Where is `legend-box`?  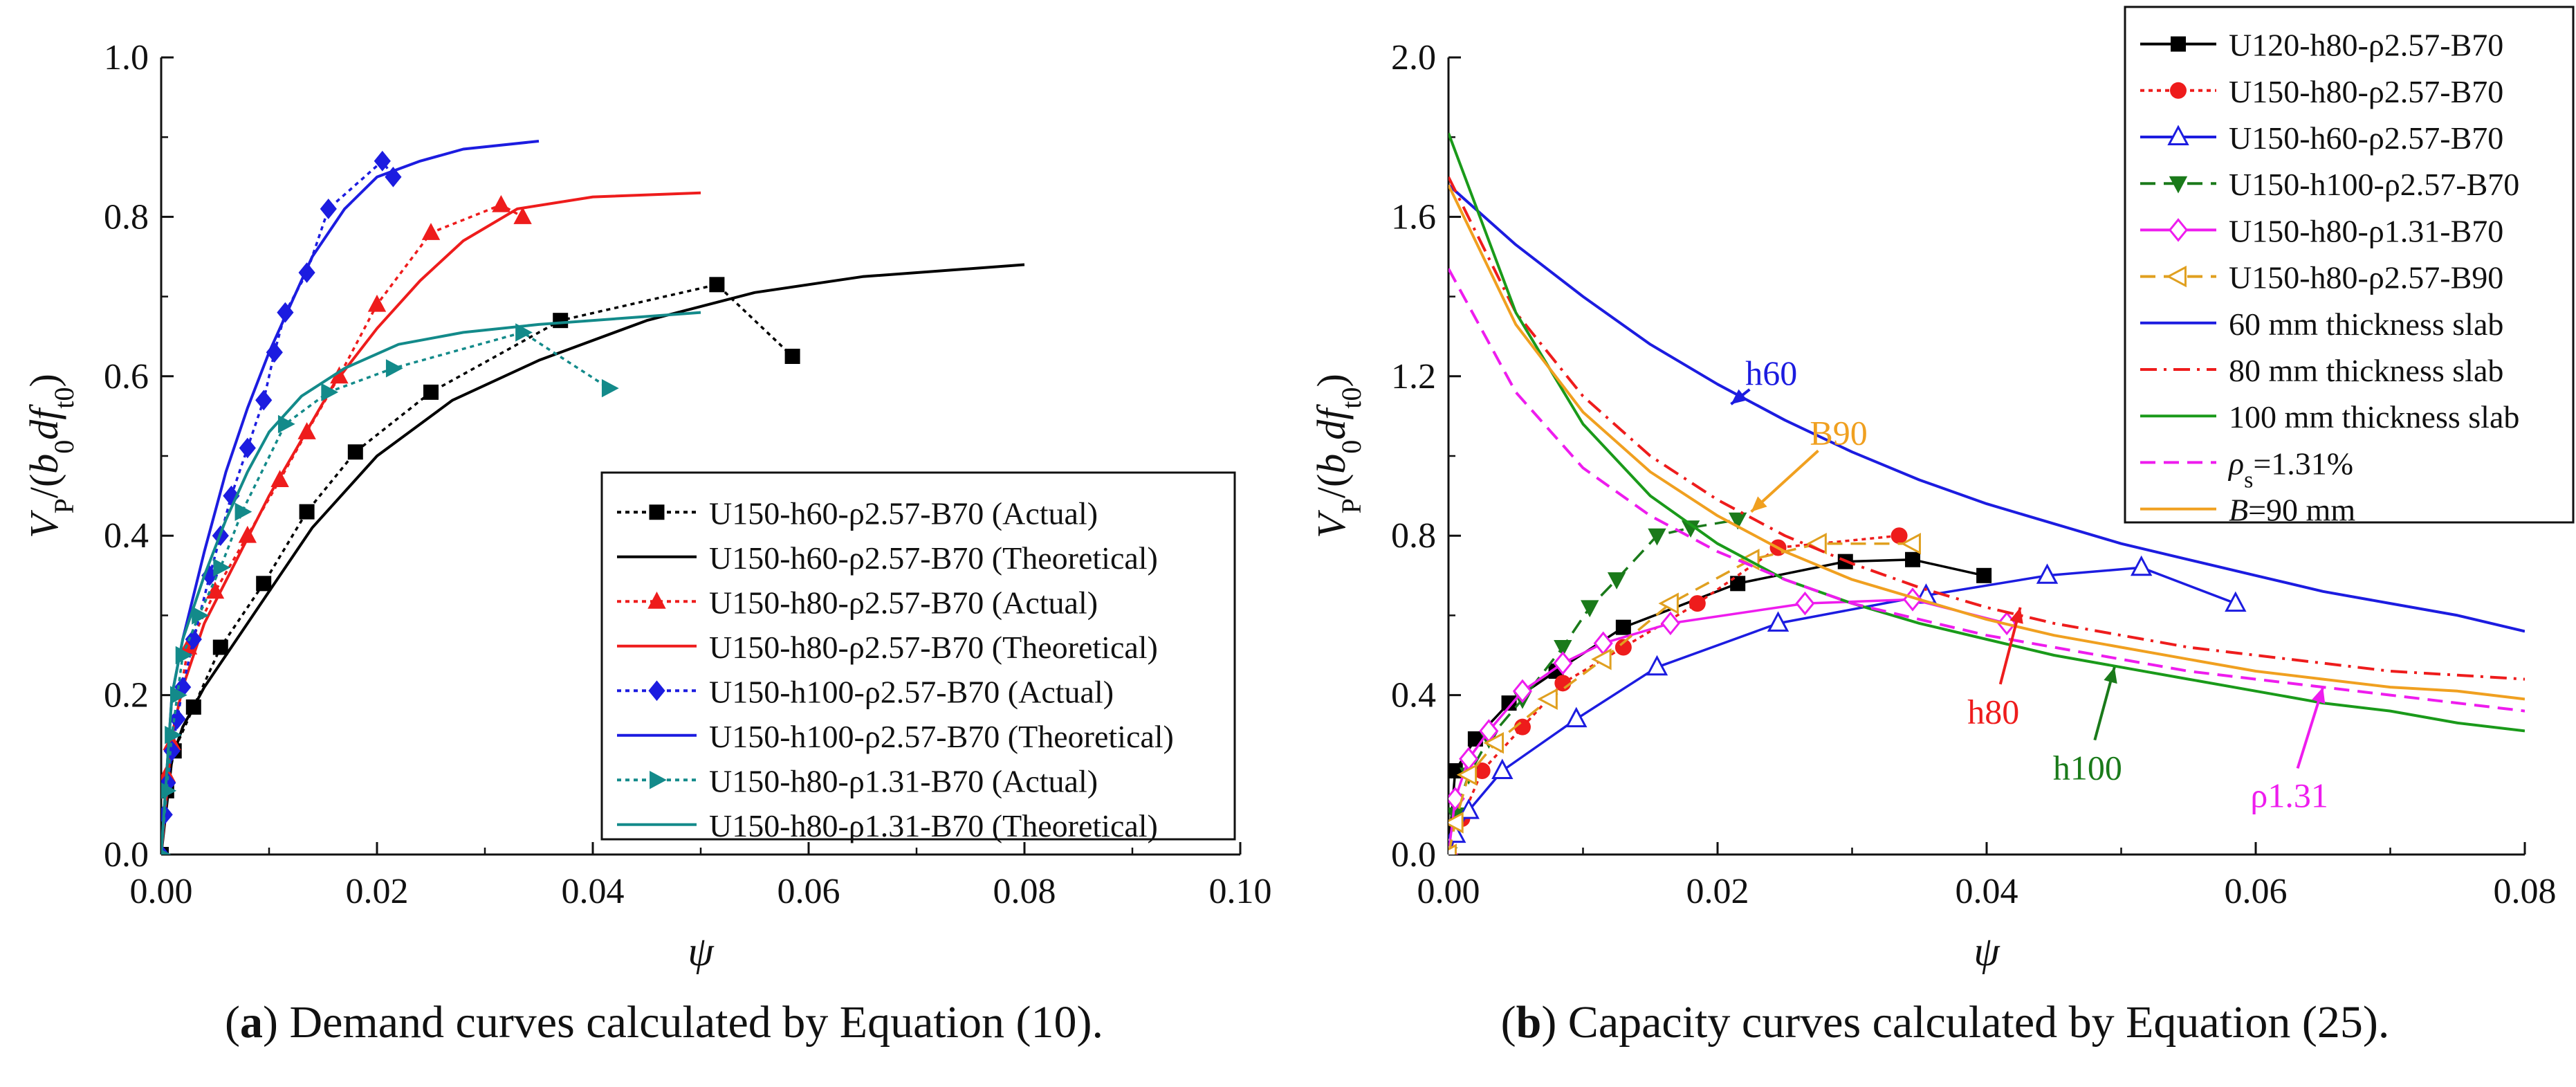
legend-box is located at coordinates (2349, 265).